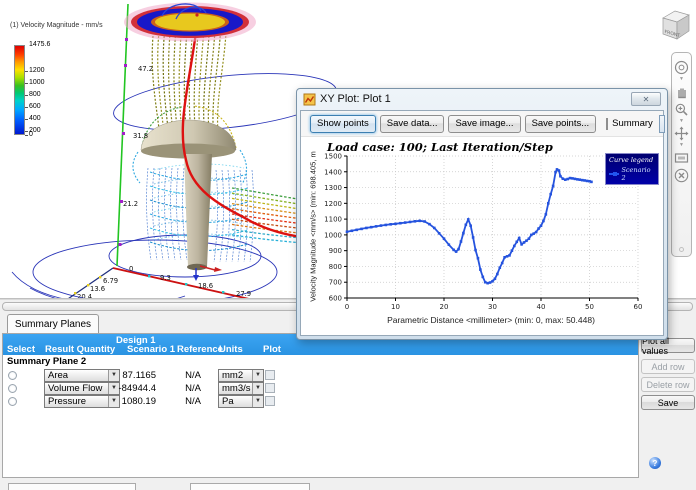  I want to click on navigation-toolbar: ▼ ▼ ▼, so click(681, 154).